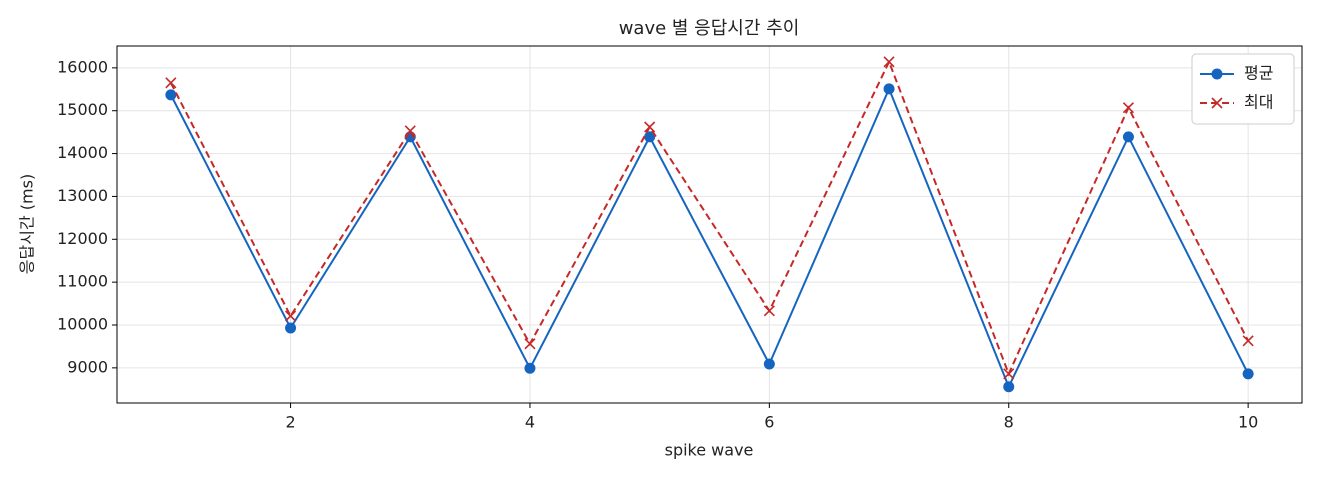  Describe the element at coordinates (82, 195) in the screenshot. I see `y-tick-label: 13000` at that location.